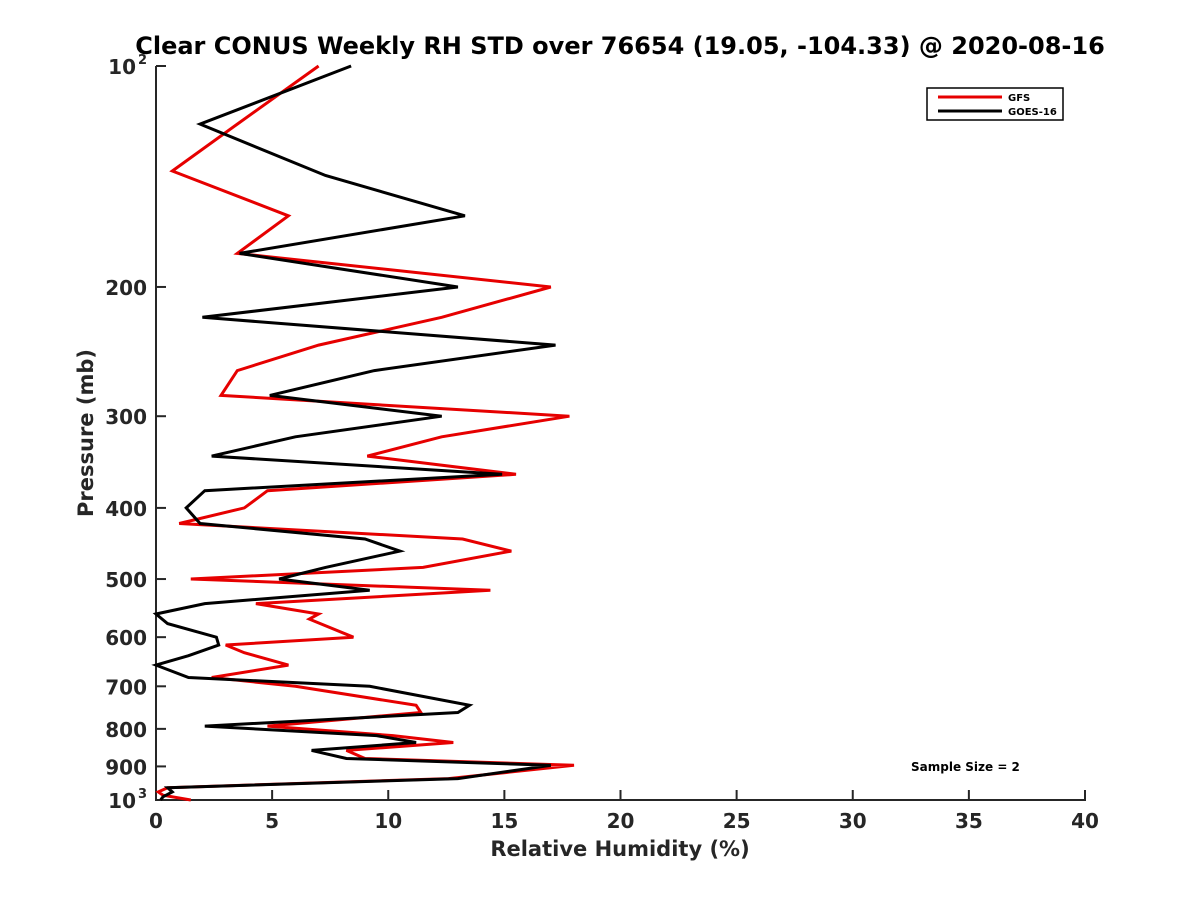 This screenshot has height=900, width=1200. I want to click on y-tick-label: 200, so click(126, 288).